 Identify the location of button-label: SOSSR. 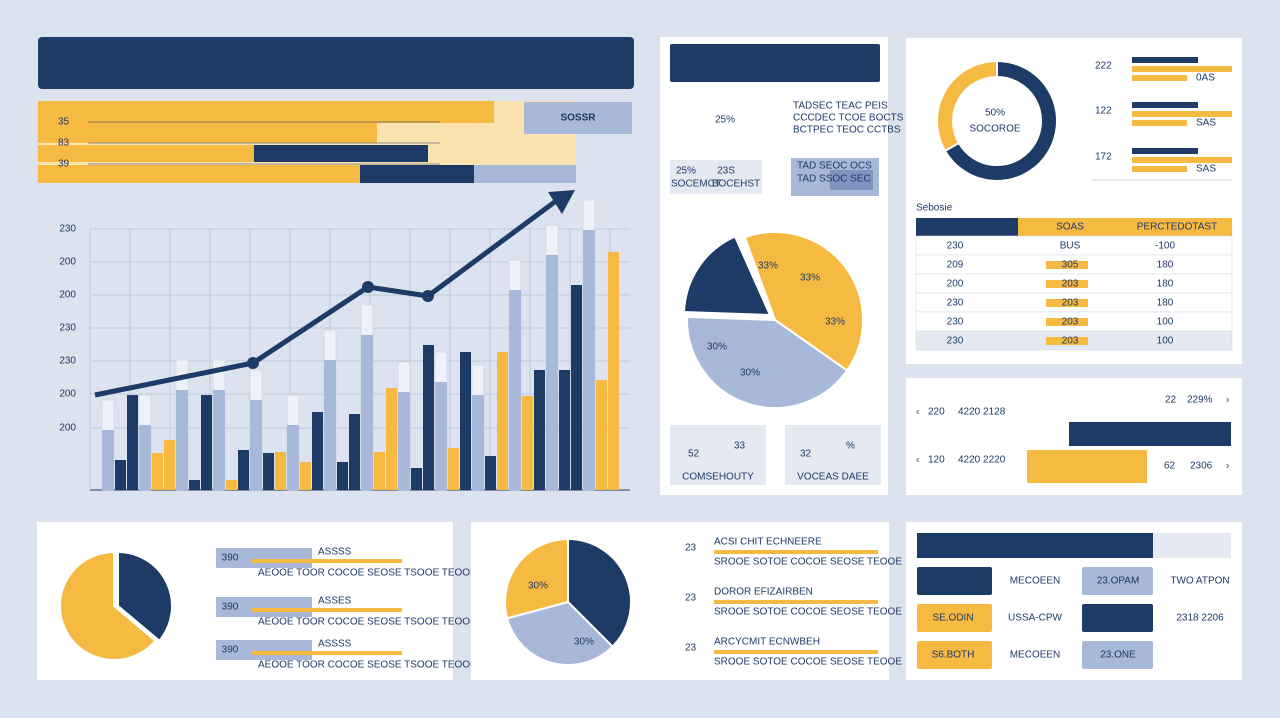
(578, 118).